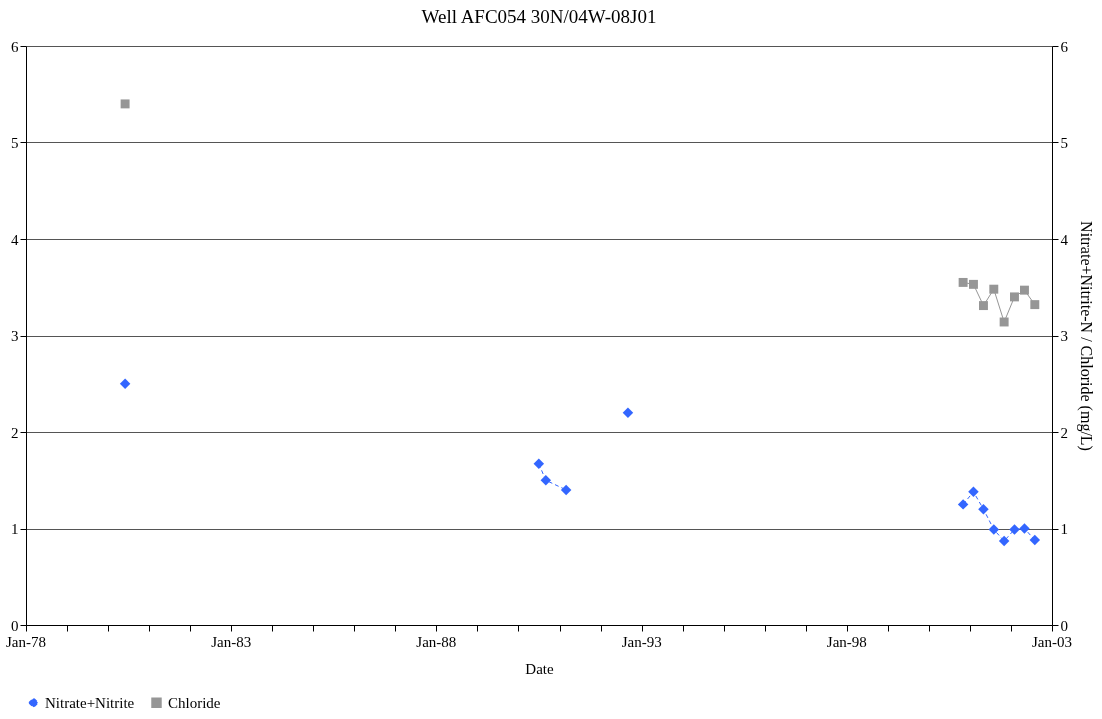 The height and width of the screenshot is (719, 1102). Describe the element at coordinates (539, 16) in the screenshot. I see `chart-title: Well AFC054 30N/04W-08J01` at that location.